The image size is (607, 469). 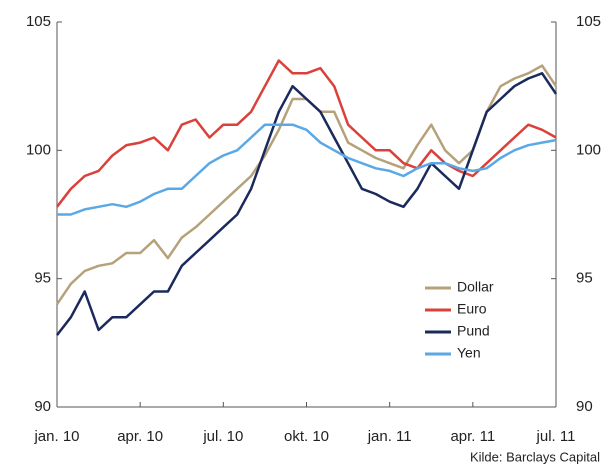 I want to click on x-tick-label: okt. 10, so click(x=306, y=436).